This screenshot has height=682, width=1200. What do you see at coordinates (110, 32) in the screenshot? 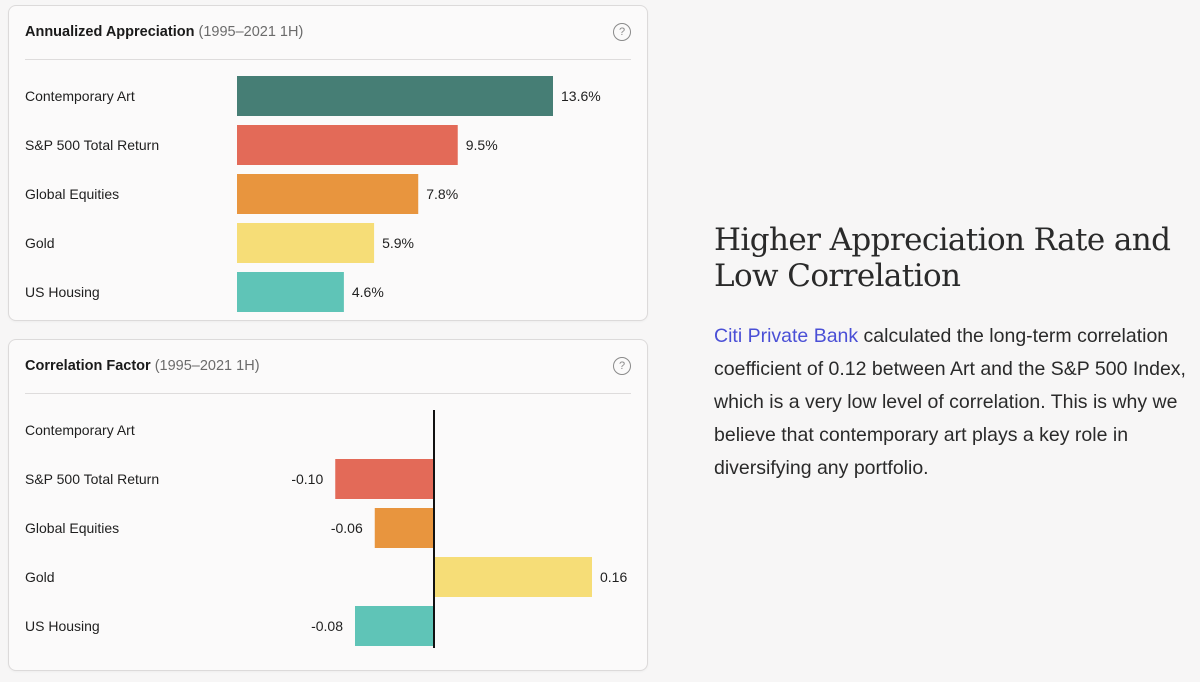
I see `appreciation-title: Annualized Appreciation` at bounding box center [110, 32].